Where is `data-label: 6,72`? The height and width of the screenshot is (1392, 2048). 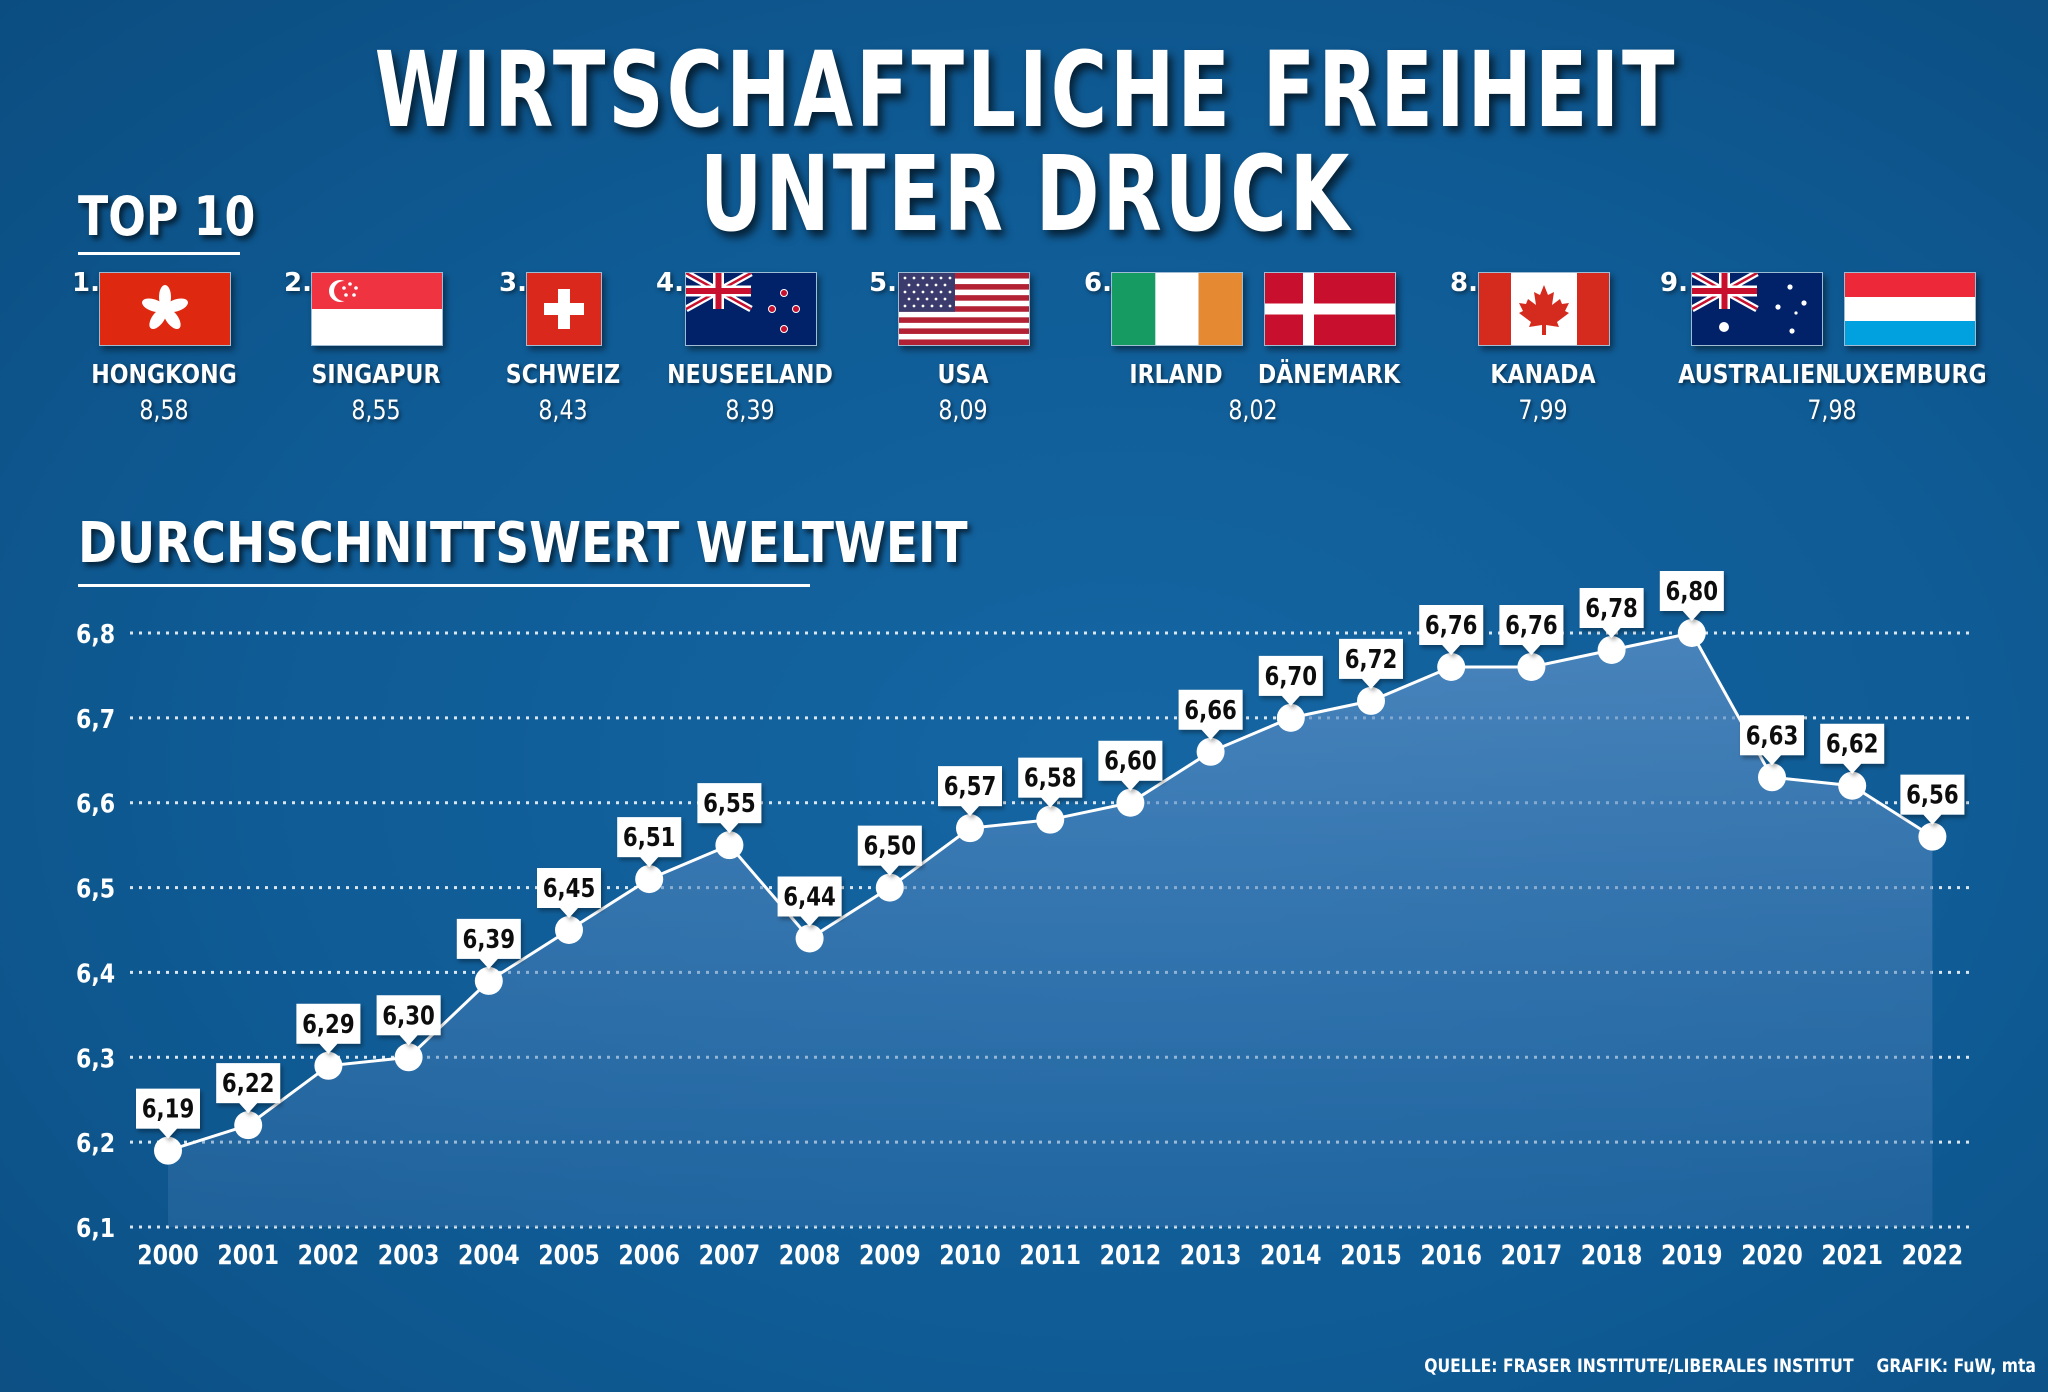 data-label: 6,72 is located at coordinates (1371, 663).